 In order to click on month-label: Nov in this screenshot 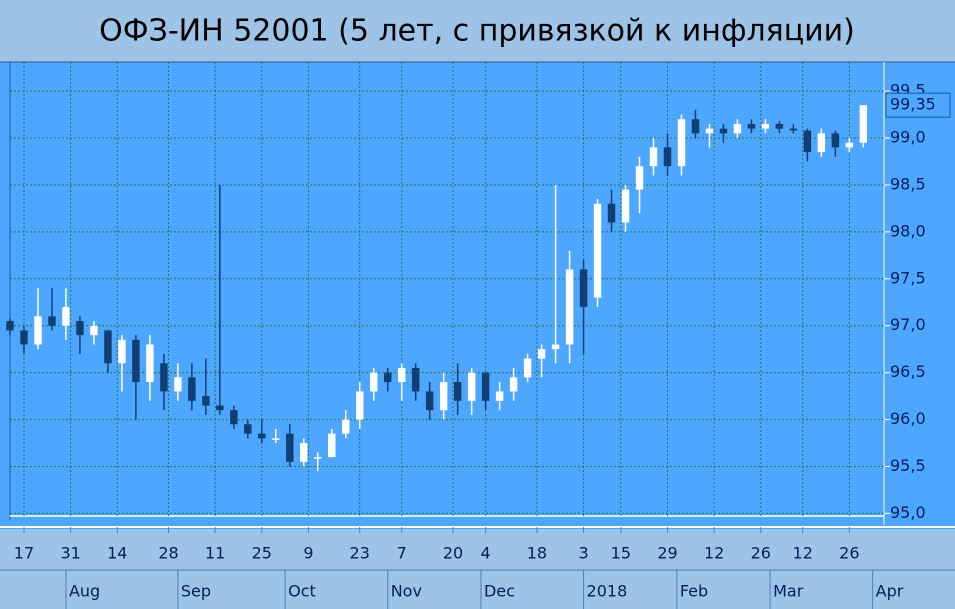, I will do `click(406, 591)`.